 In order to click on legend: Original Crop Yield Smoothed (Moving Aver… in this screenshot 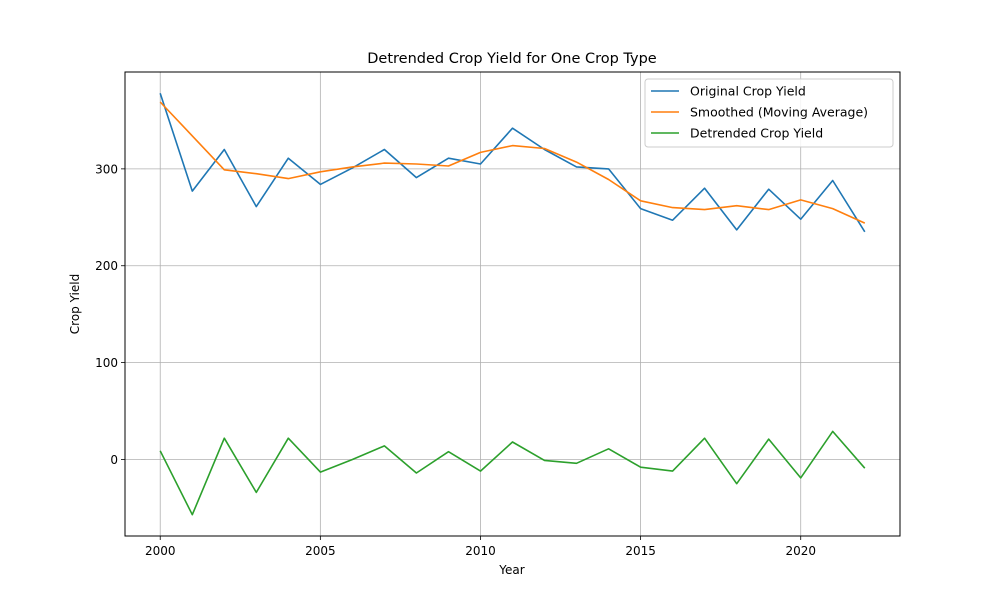, I will do `click(769, 113)`.